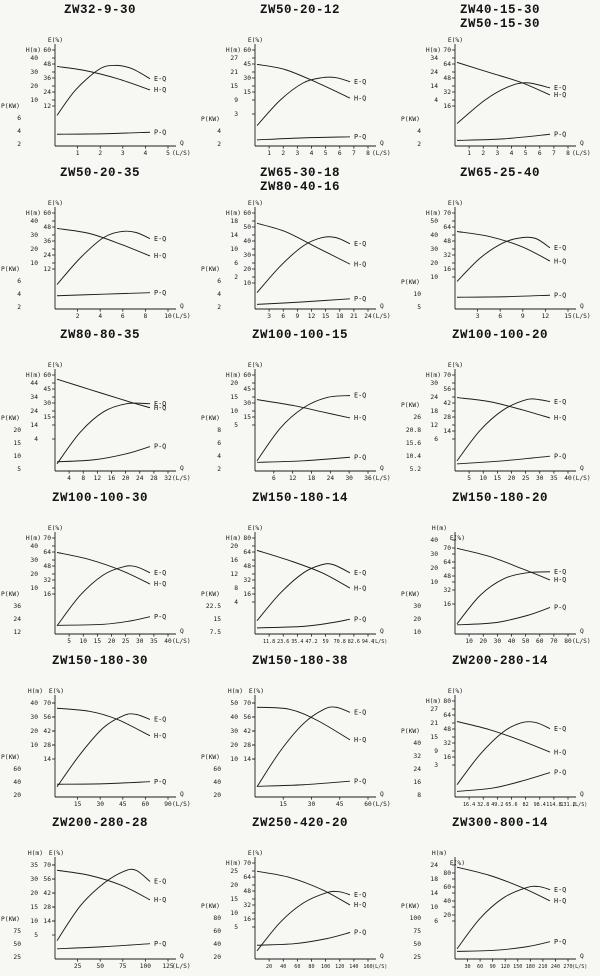  Describe the element at coordinates (126, 641) in the screenshot. I see `x-tick-label: 25` at that location.